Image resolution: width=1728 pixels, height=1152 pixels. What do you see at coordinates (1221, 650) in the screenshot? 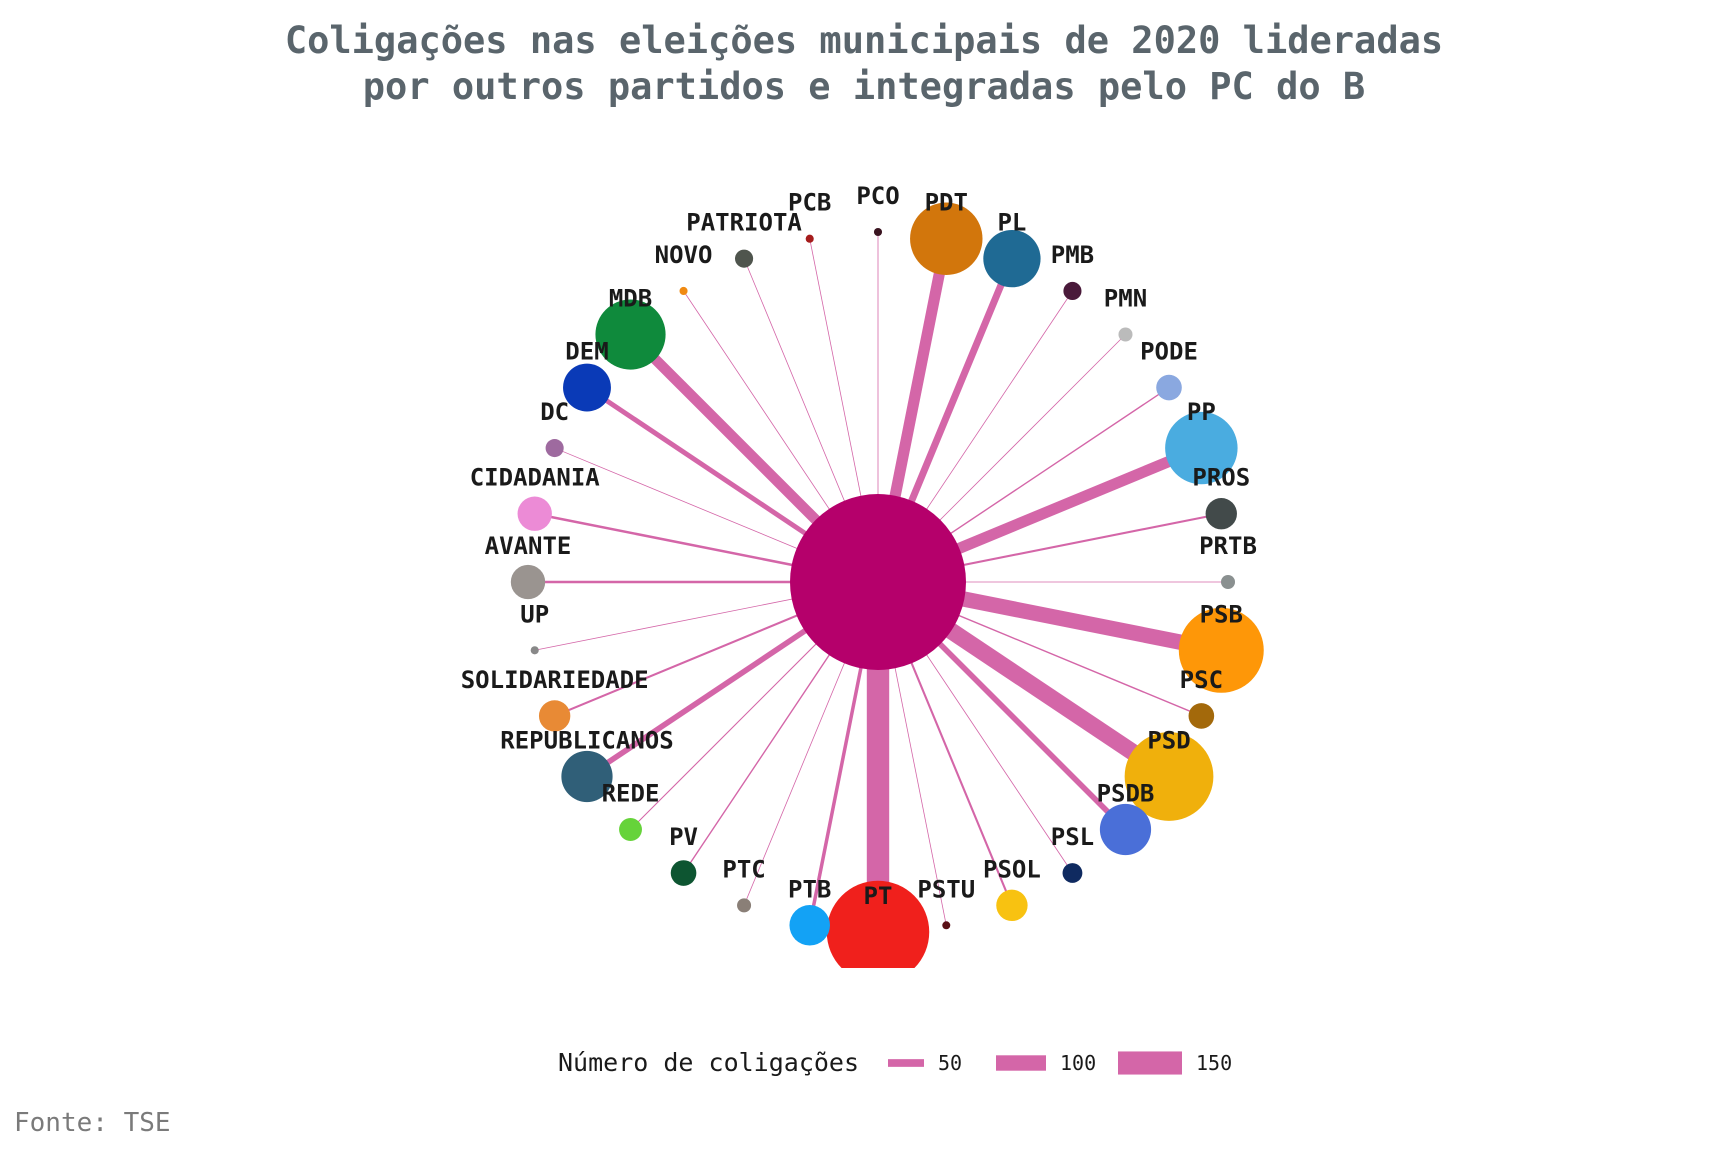
I see `node-psb` at bounding box center [1221, 650].